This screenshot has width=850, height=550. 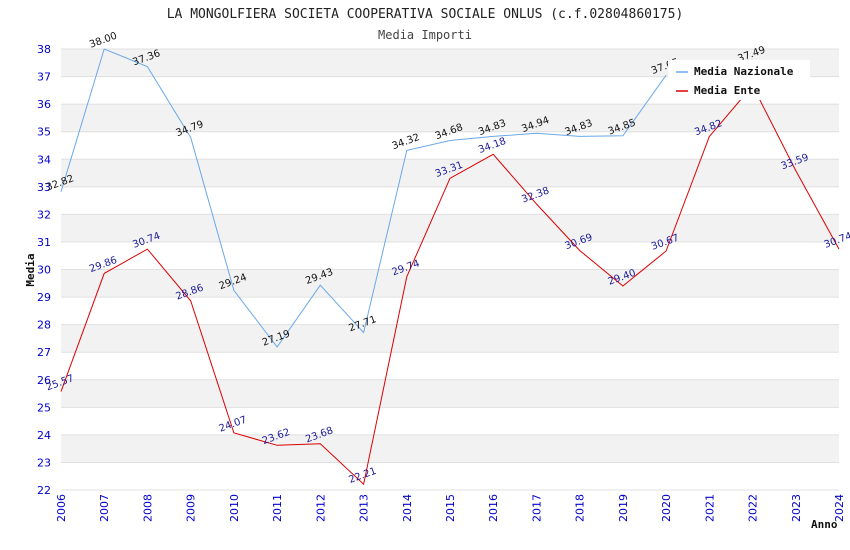 What do you see at coordinates (364, 508) in the screenshot?
I see `x-tick-label: 2013` at bounding box center [364, 508].